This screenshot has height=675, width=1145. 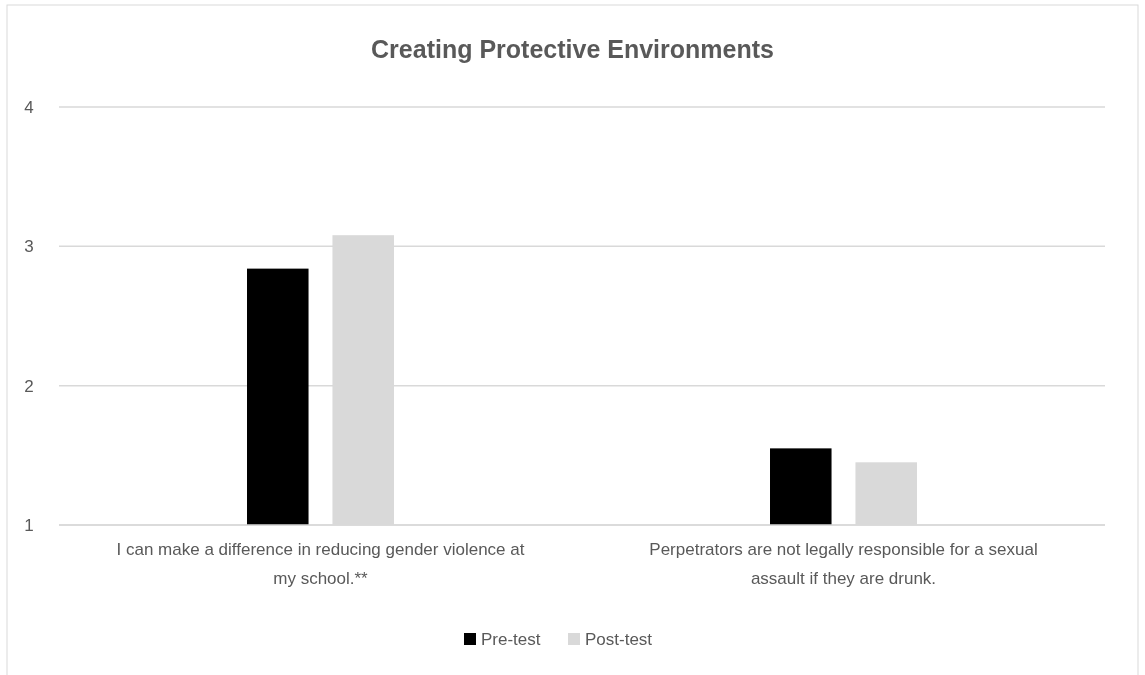 What do you see at coordinates (511, 639) in the screenshot?
I see `legend-label: Pre-test` at bounding box center [511, 639].